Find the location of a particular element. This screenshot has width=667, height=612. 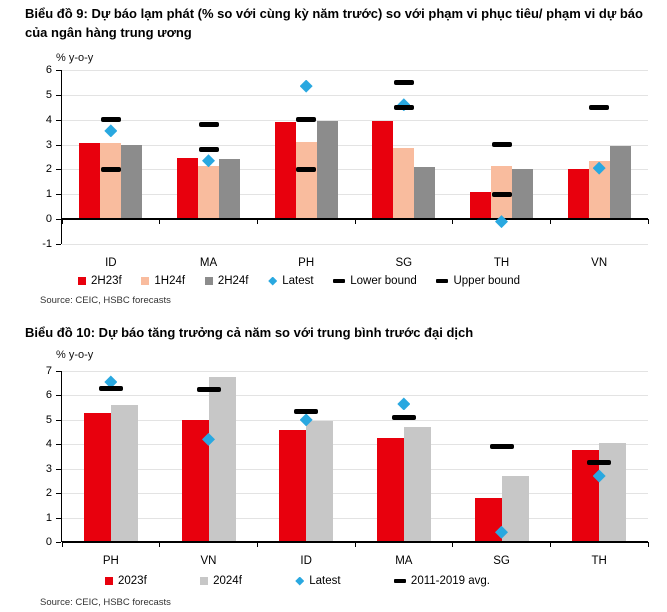

legend-label: 2H24f is located at coordinates (233, 281).